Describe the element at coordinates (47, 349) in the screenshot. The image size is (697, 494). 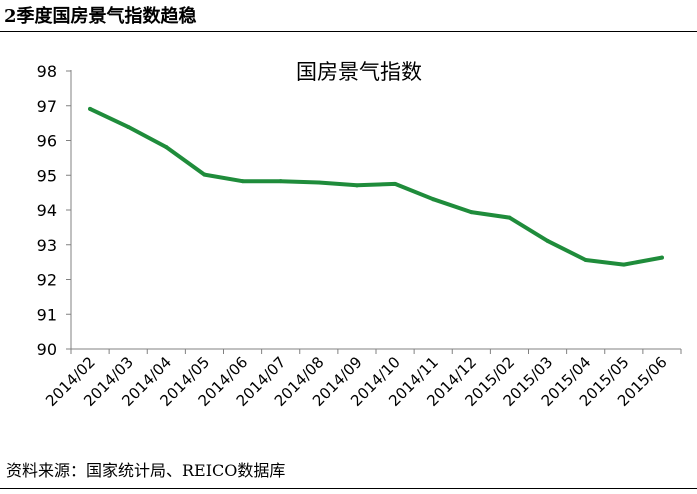
I see `y-tick-label: 90` at that location.